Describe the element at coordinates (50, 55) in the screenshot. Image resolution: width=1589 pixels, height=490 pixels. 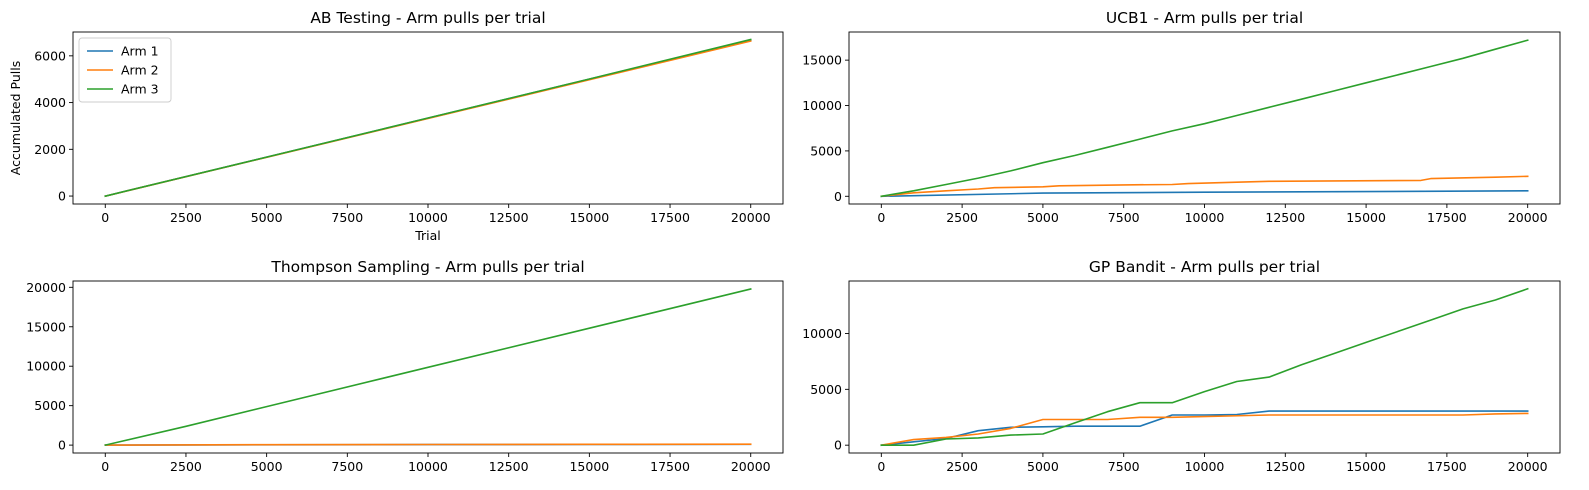
I see `y-tick-label: 6000` at that location.